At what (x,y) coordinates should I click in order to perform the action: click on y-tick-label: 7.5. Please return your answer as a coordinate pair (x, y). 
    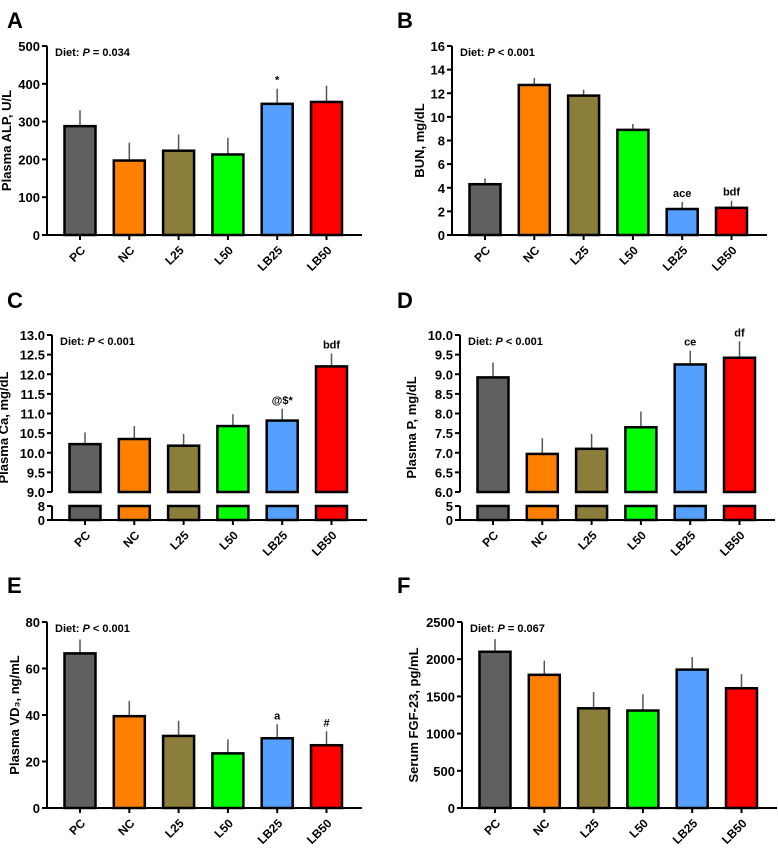
    Looking at the image, I should click on (444, 433).